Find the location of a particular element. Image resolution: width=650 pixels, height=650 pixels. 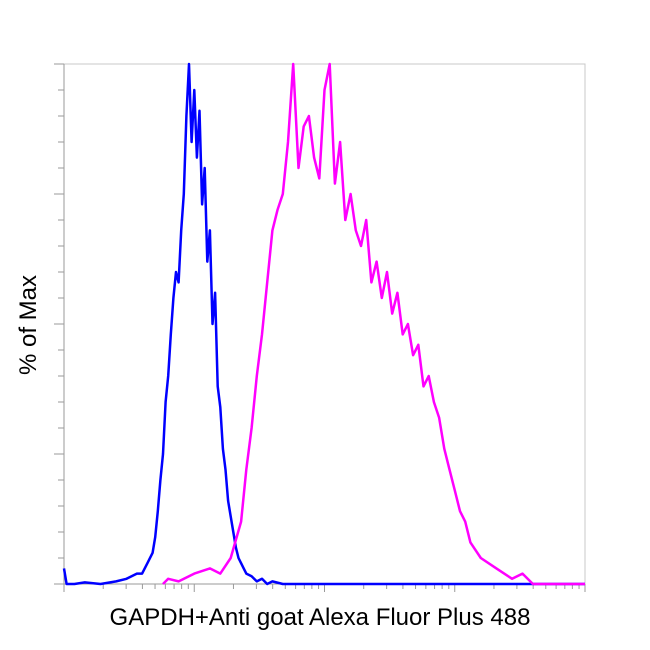

y-axis-label: % of Max is located at coordinates (28, 325).